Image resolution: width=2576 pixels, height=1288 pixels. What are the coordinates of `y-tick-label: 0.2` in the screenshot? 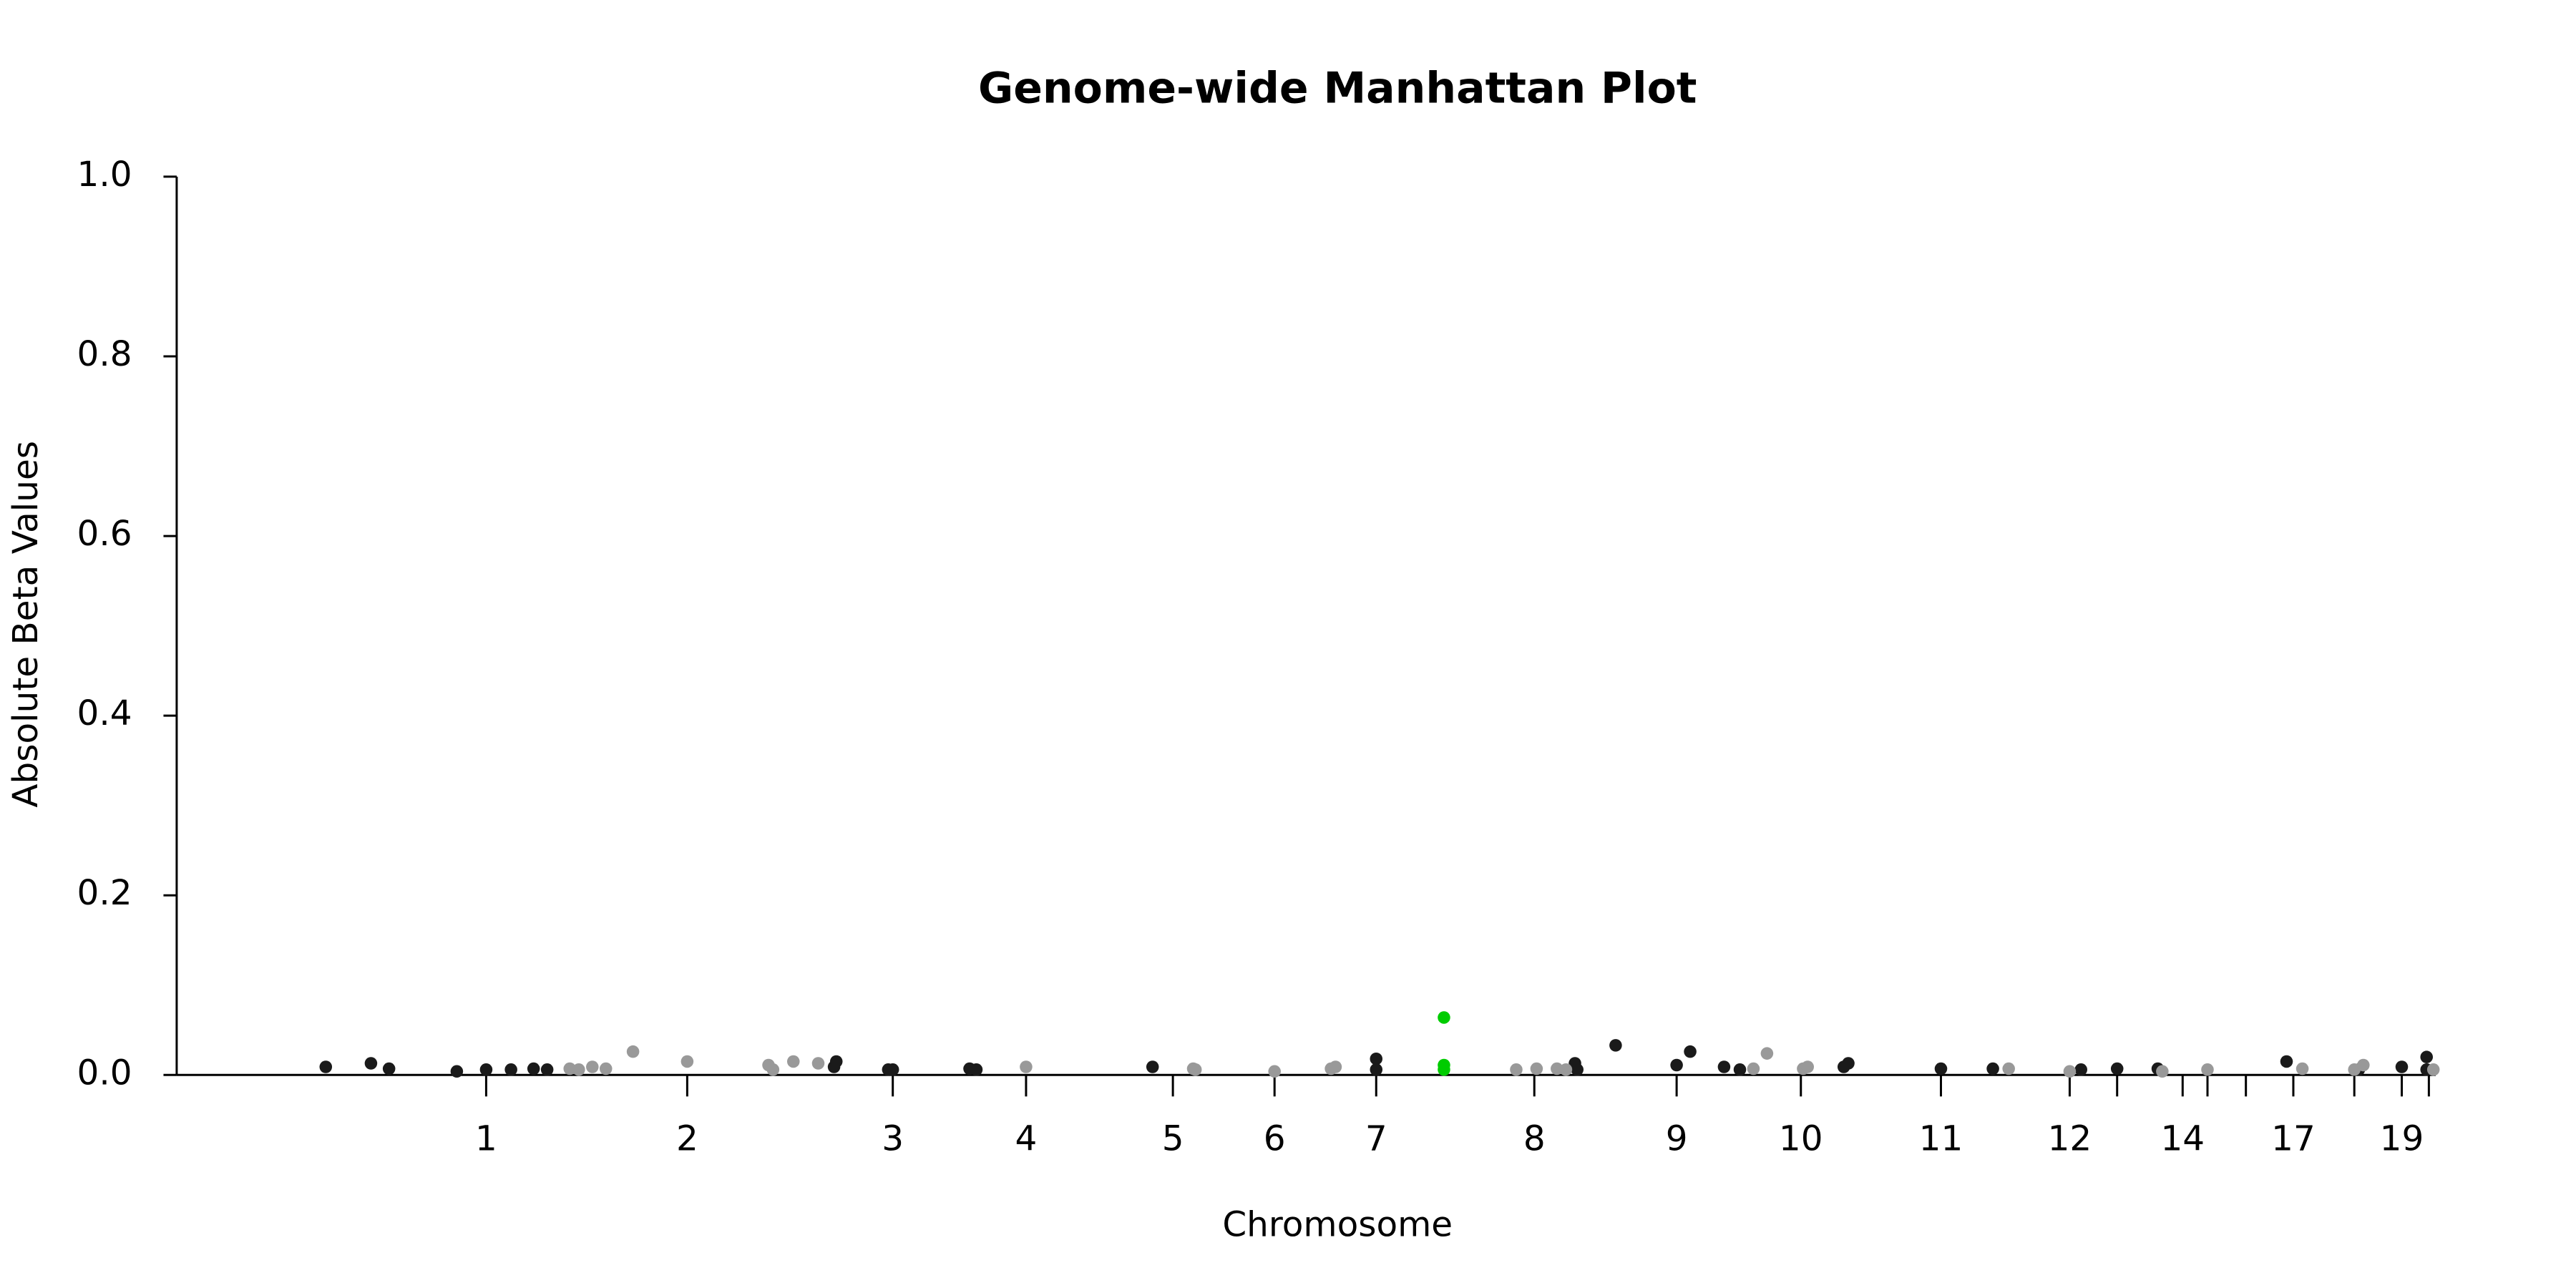 It's located at (104, 893).